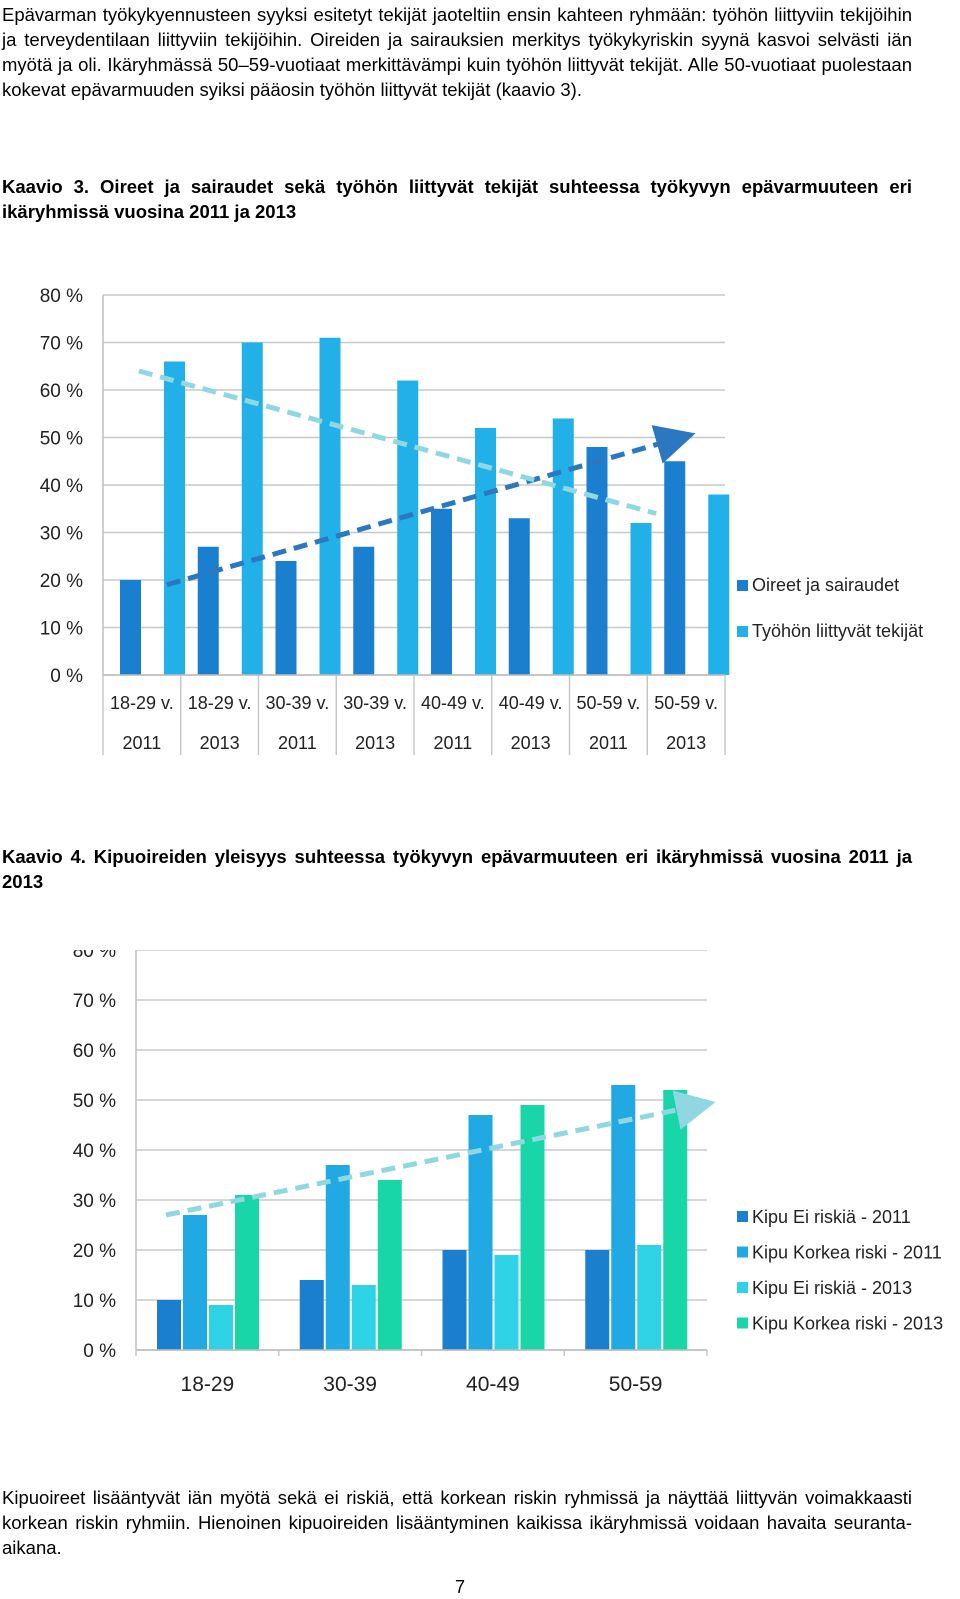 This screenshot has width=960, height=1599. Describe the element at coordinates (831, 1217) in the screenshot. I see `legend-label: Kipu Ei riskiä - 2011` at that location.